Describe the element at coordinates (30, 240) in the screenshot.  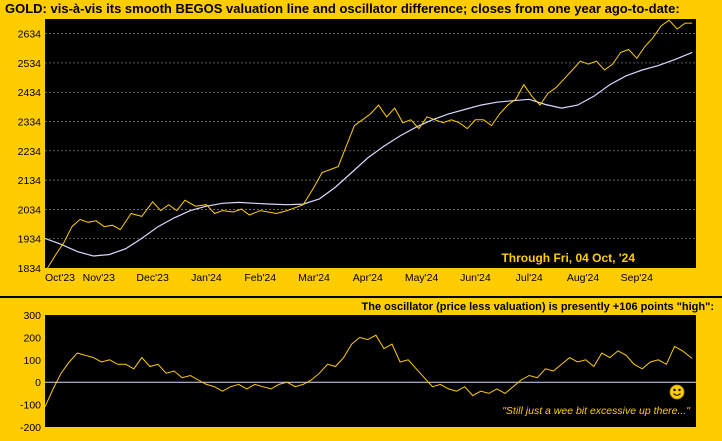
I see `main-y-tick-label: 1934` at that location.